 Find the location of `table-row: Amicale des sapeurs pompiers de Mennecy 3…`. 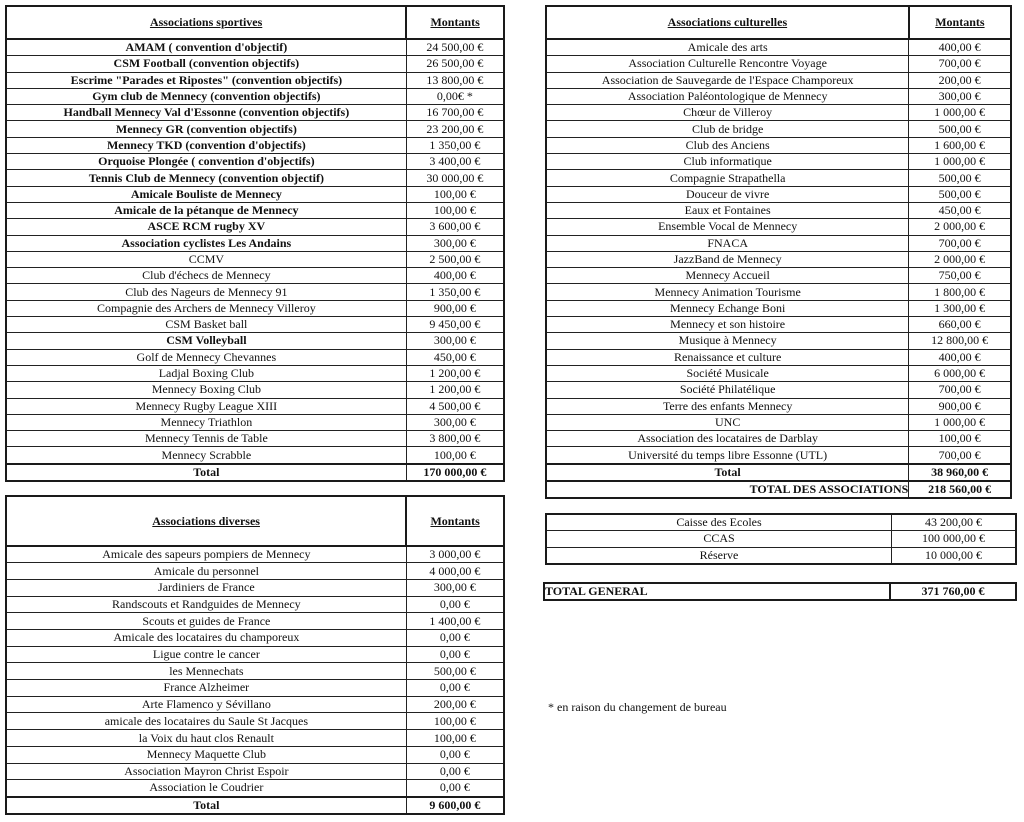

table-row: Amicale des sapeurs pompiers de Mennecy 3… is located at coordinates (255, 554).